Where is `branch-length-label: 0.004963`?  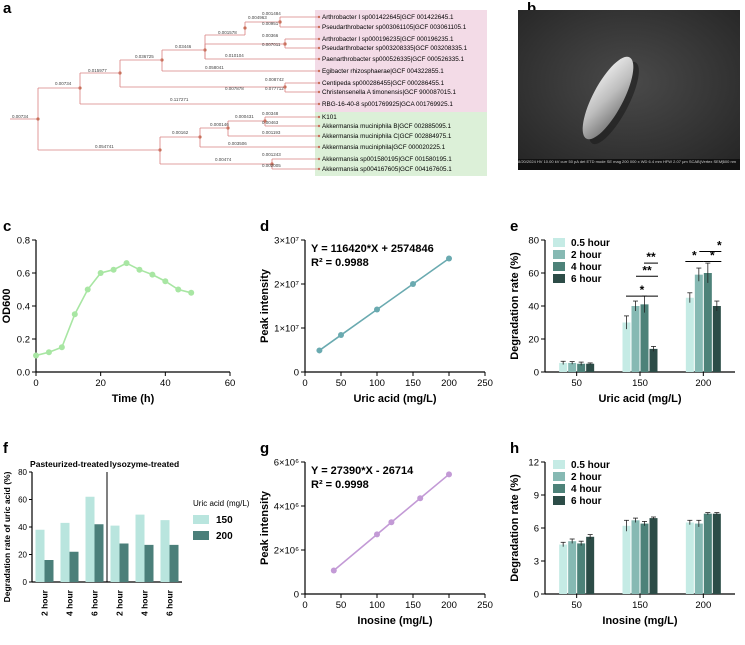 branch-length-label: 0.004963 is located at coordinates (257, 17).